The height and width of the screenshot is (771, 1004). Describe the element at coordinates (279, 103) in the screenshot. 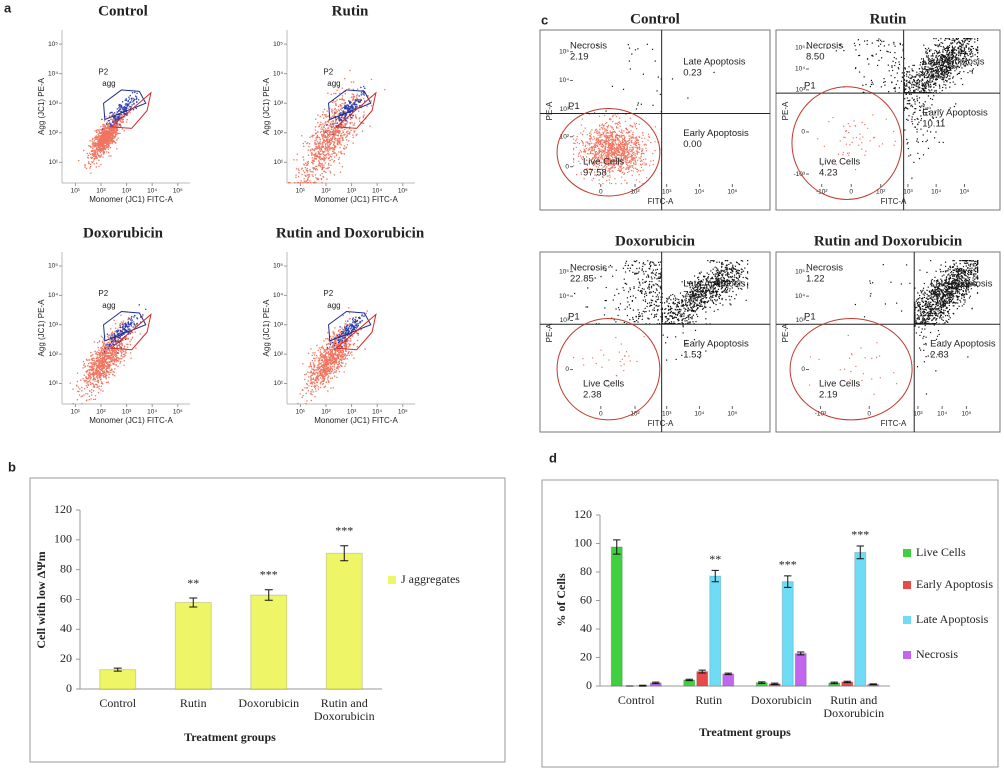

I see `y-tick-label: 10³` at that location.